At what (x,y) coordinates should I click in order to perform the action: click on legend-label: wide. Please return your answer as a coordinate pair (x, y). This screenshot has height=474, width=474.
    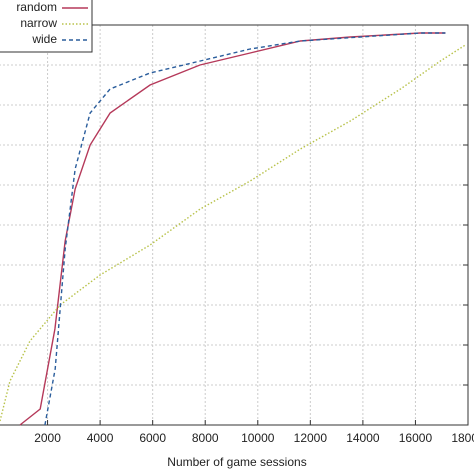
    Looking at the image, I should click on (44, 39).